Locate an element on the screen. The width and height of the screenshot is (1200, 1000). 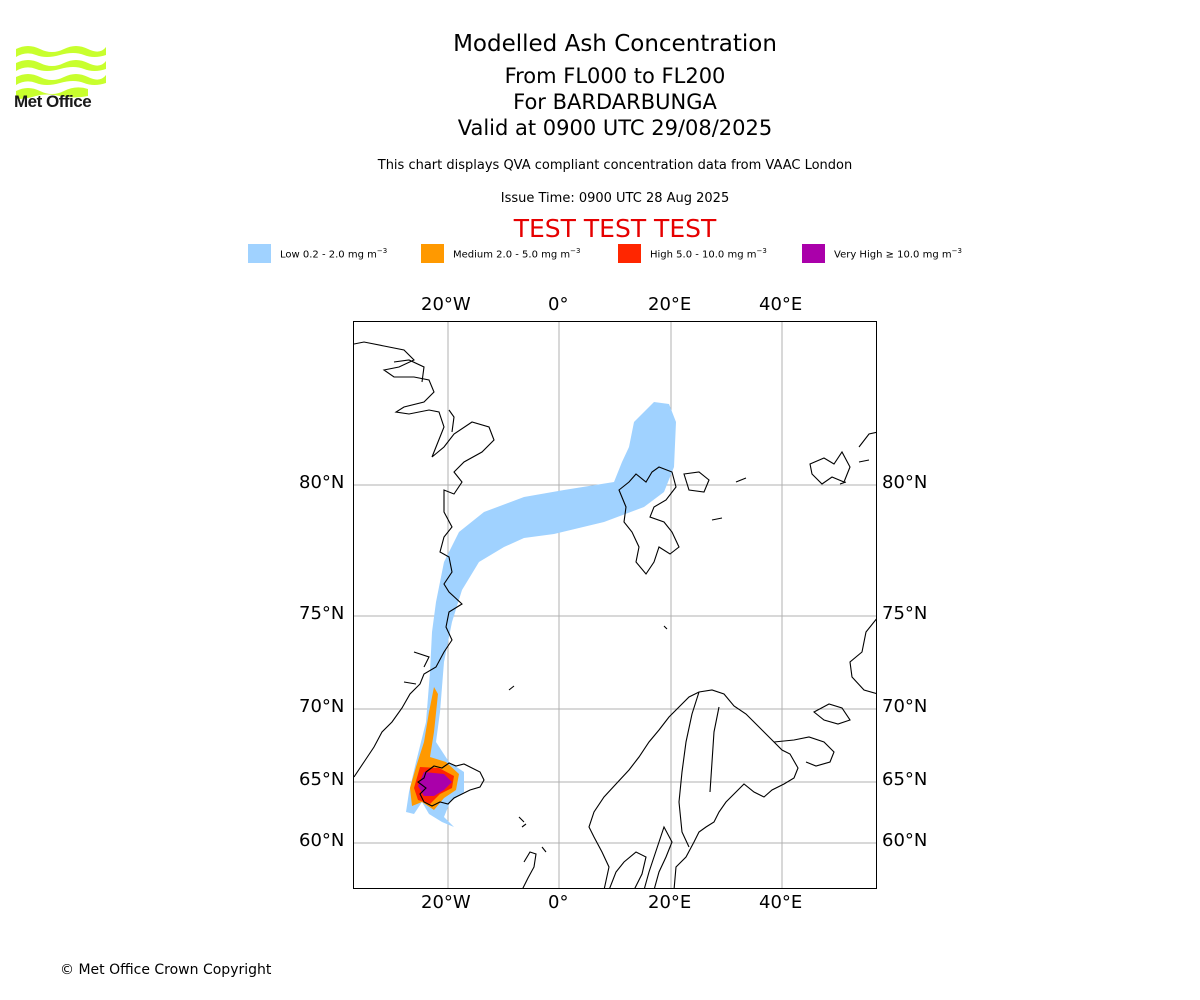
lat-tick-left-75n: 75°N is located at coordinates (322, 613).